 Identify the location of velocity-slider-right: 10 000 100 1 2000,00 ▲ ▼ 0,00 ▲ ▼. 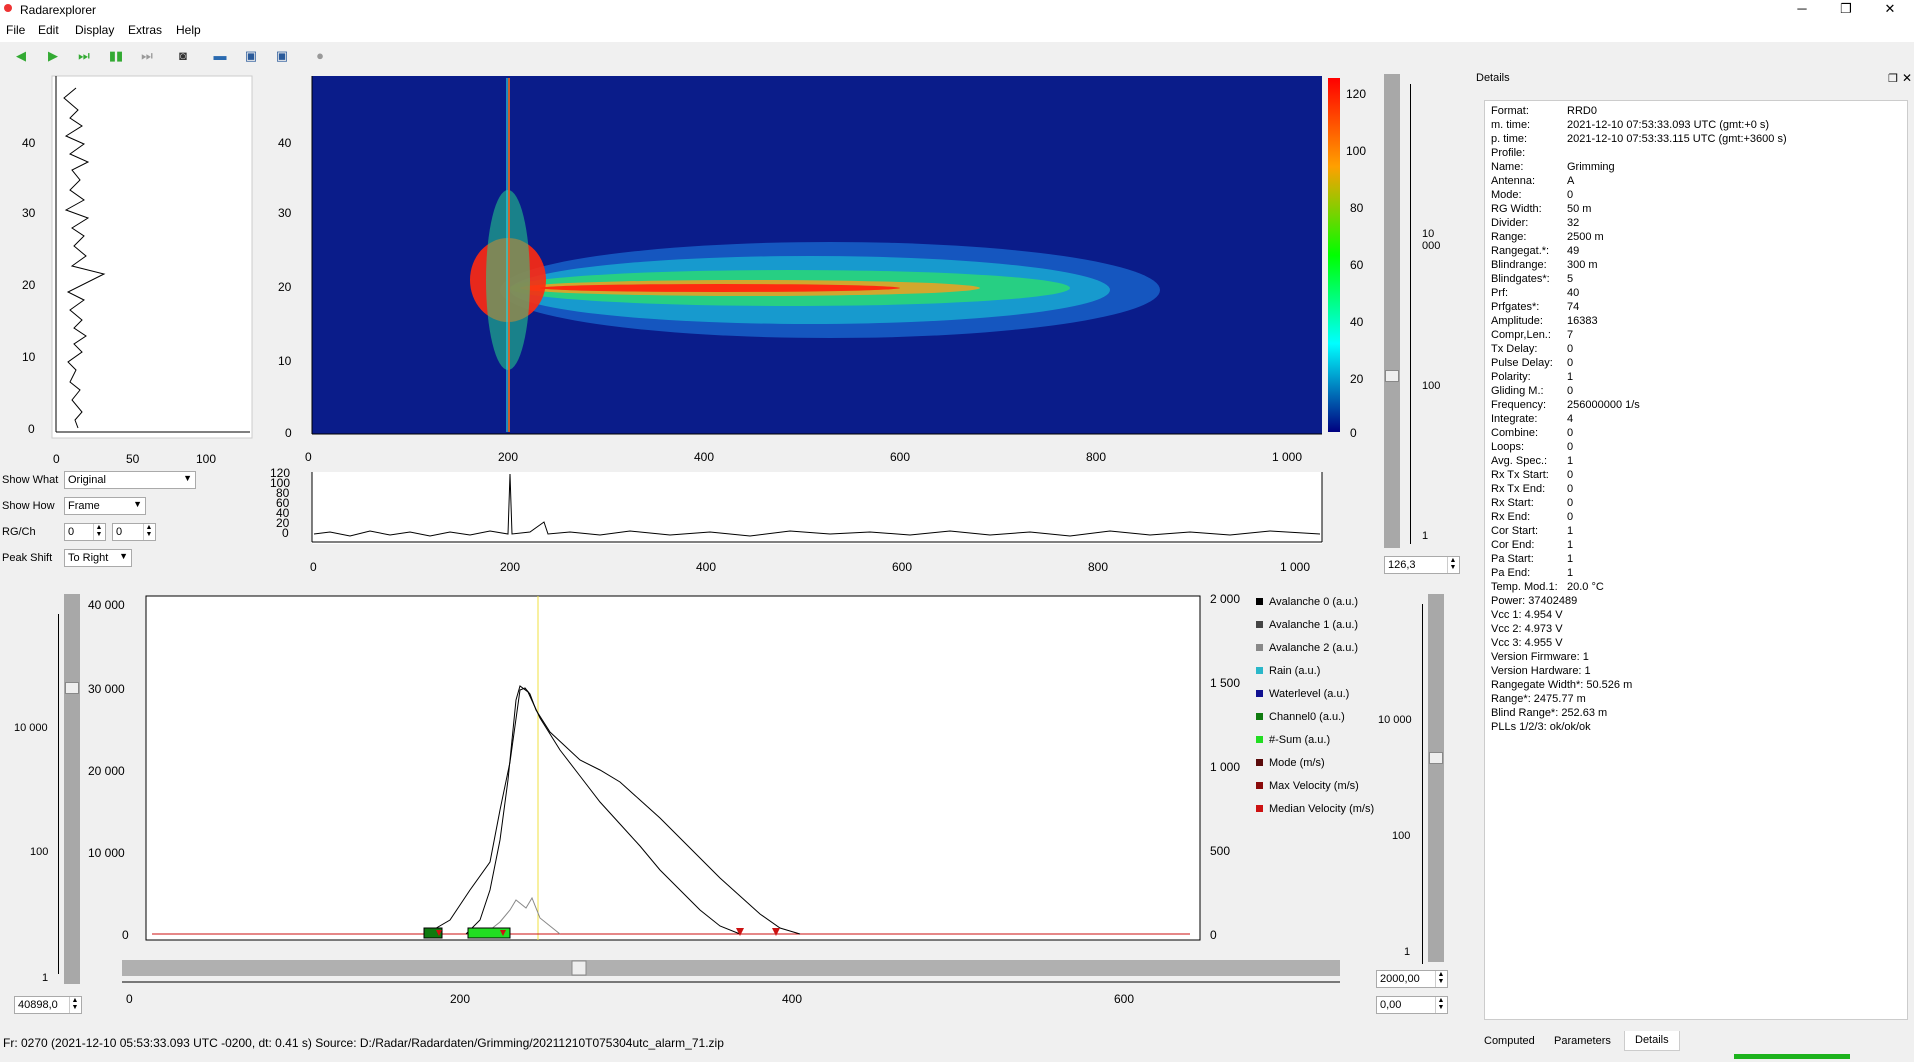
(1422, 804).